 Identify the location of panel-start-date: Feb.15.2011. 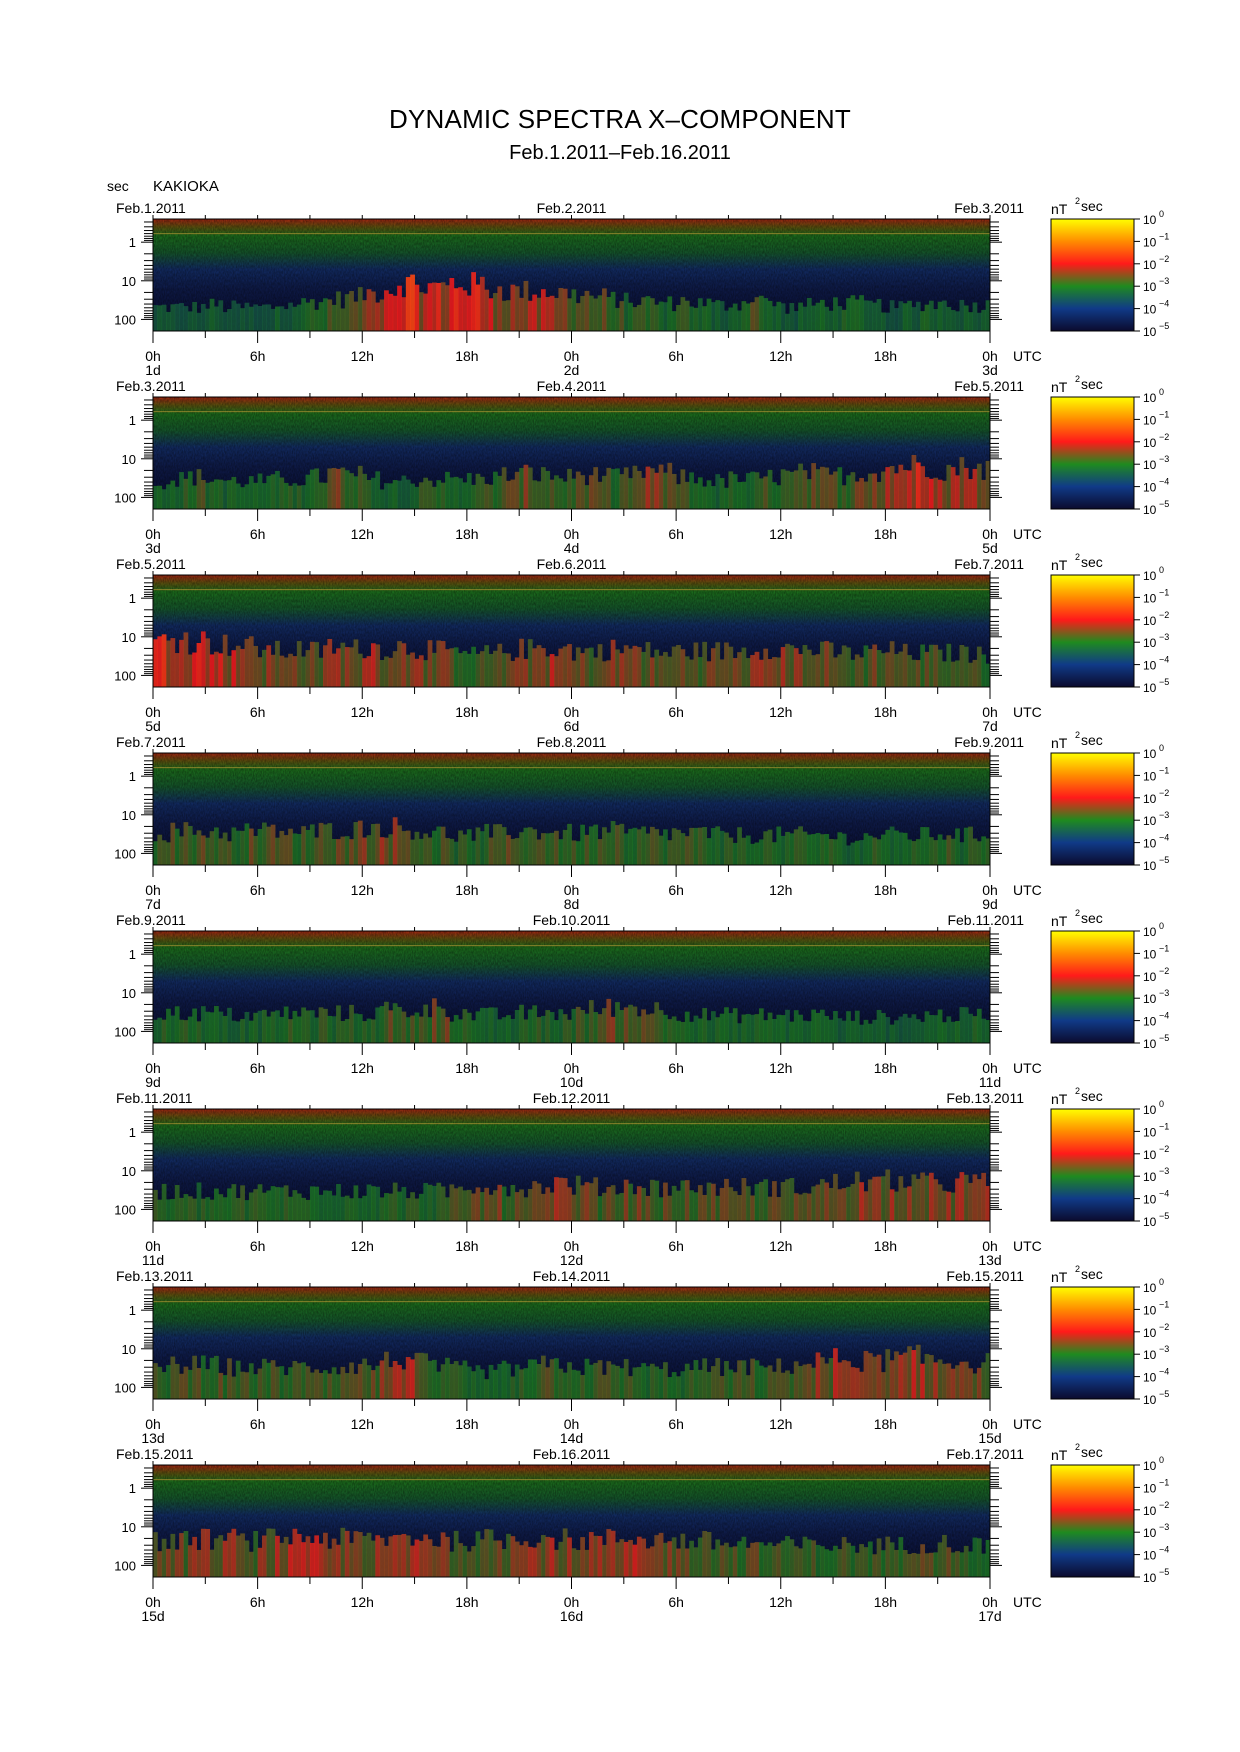
(155, 1454).